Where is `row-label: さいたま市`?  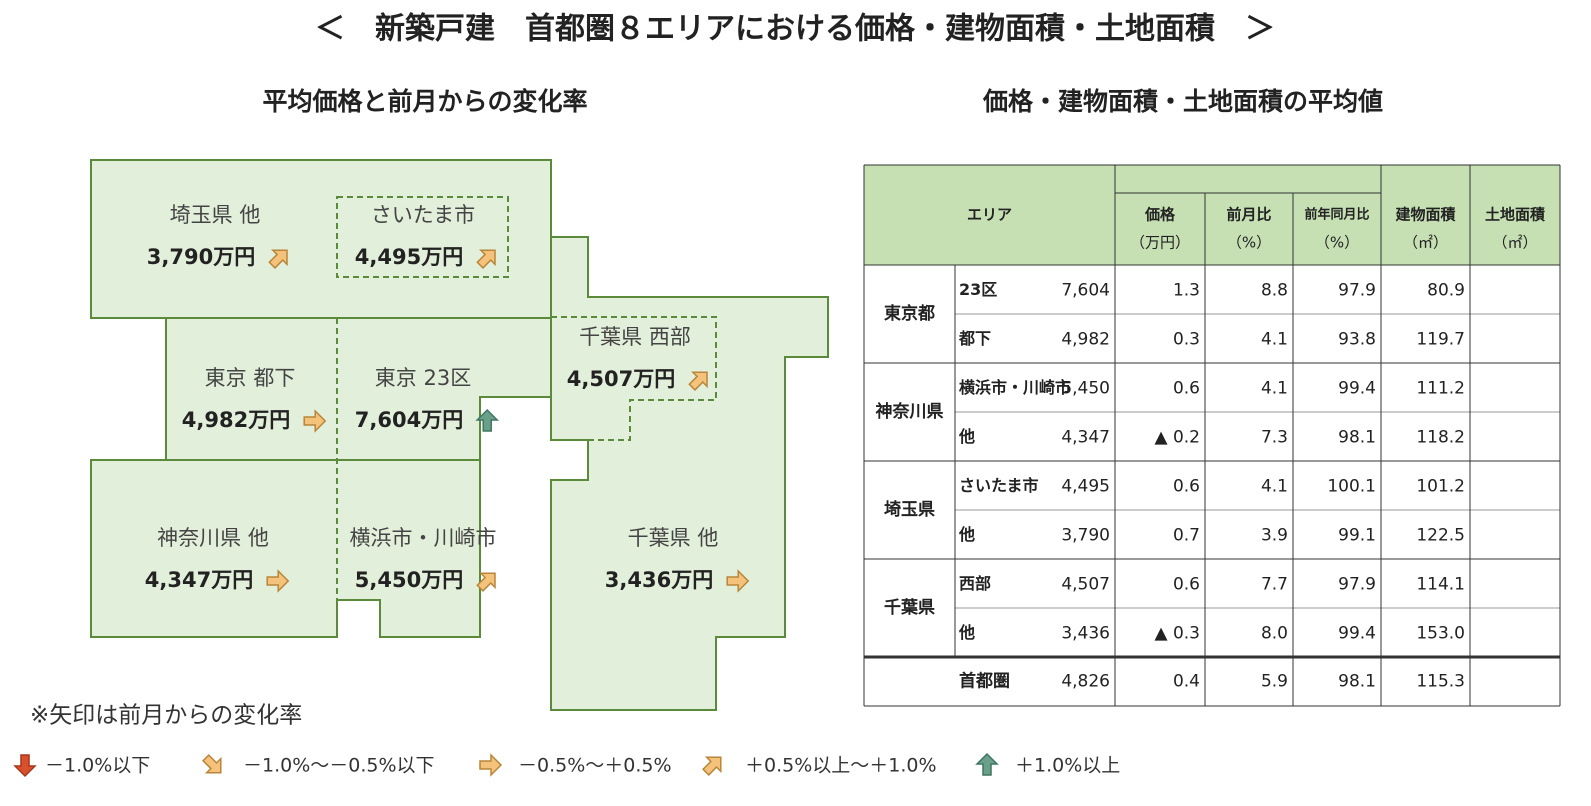 row-label: さいたま市 is located at coordinates (999, 485).